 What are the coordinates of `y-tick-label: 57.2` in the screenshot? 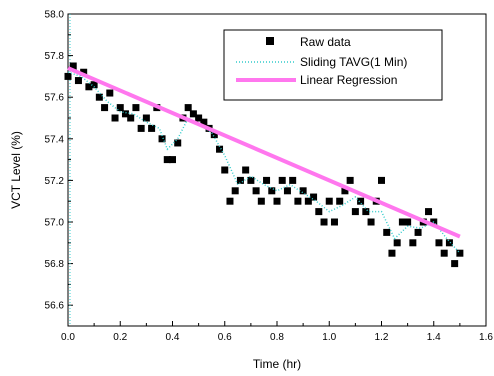 It's located at (55, 181).